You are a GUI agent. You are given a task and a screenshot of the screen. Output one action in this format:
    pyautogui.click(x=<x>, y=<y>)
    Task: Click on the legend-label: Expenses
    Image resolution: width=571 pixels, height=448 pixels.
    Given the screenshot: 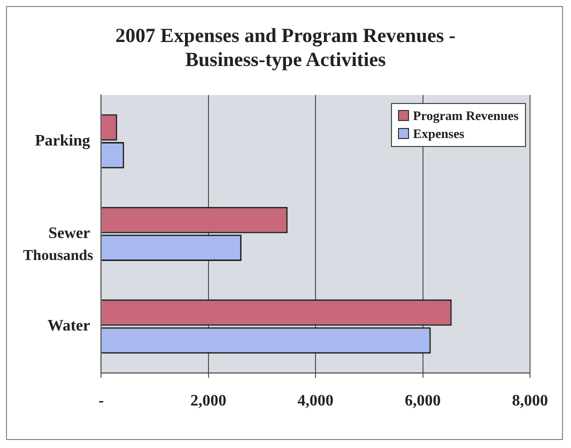 What is the action you would take?
    pyautogui.click(x=438, y=133)
    